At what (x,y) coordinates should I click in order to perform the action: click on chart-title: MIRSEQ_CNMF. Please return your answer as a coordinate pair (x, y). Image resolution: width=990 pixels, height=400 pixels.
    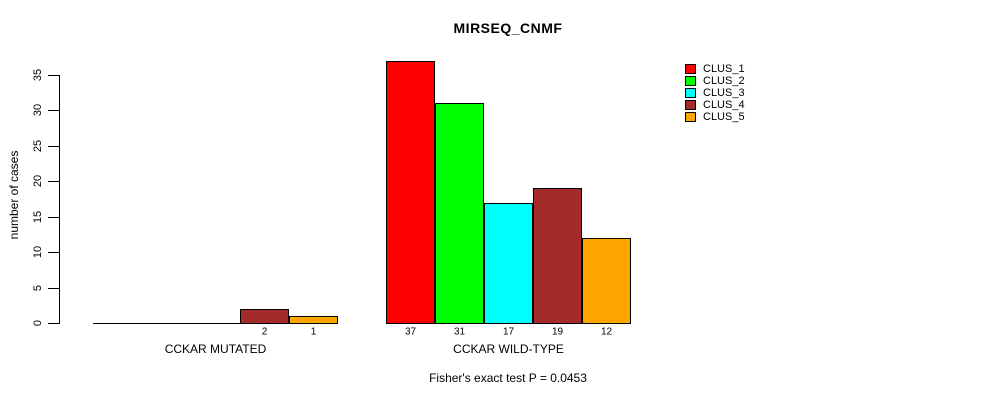
    Looking at the image, I should click on (508, 28).